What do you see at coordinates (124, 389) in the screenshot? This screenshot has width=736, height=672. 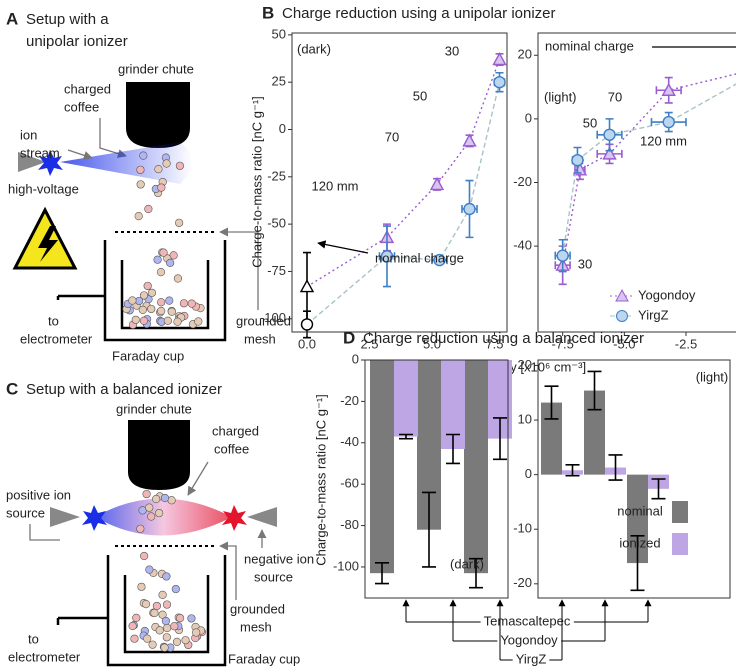 I see `panel-title: Setup with a balanced ionizer` at bounding box center [124, 389].